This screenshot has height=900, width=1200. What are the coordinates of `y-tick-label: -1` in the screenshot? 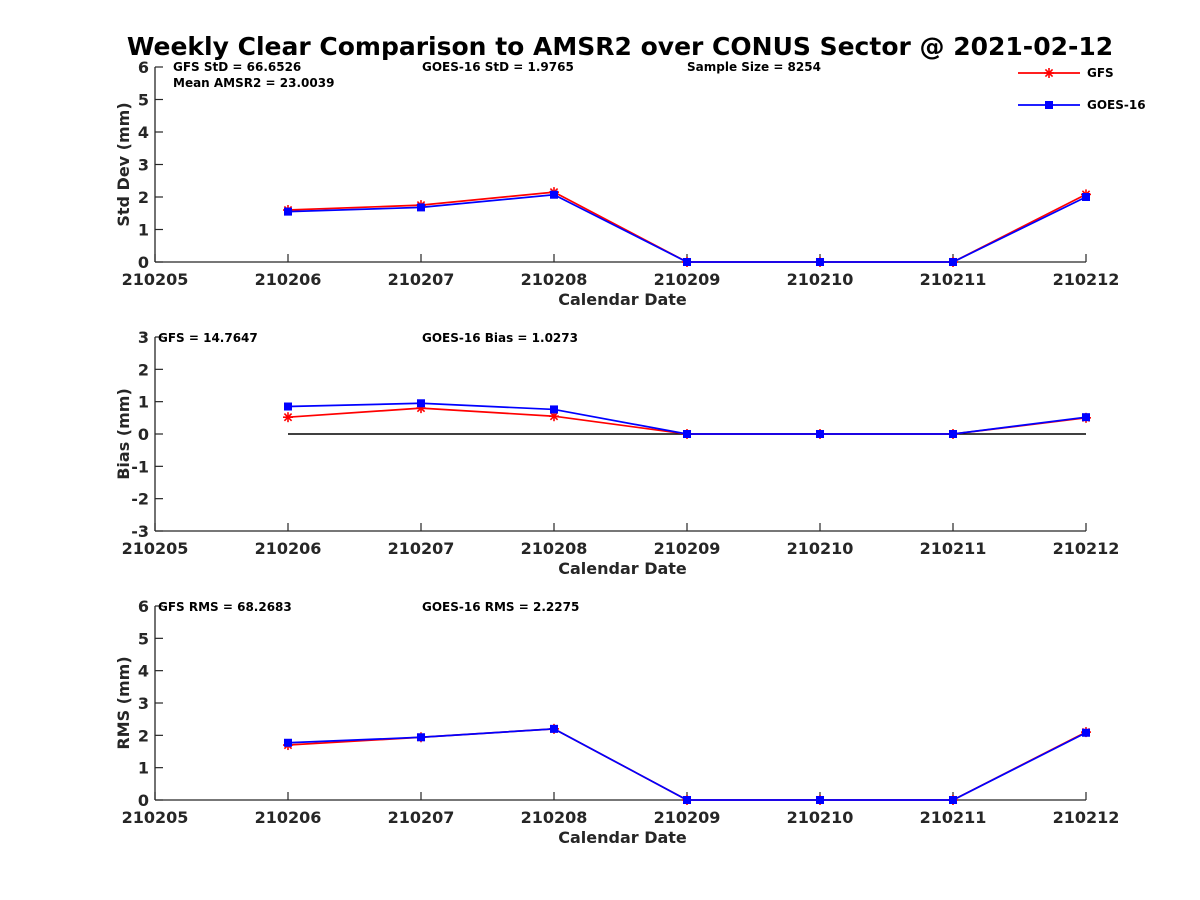 It's located at (140, 466).